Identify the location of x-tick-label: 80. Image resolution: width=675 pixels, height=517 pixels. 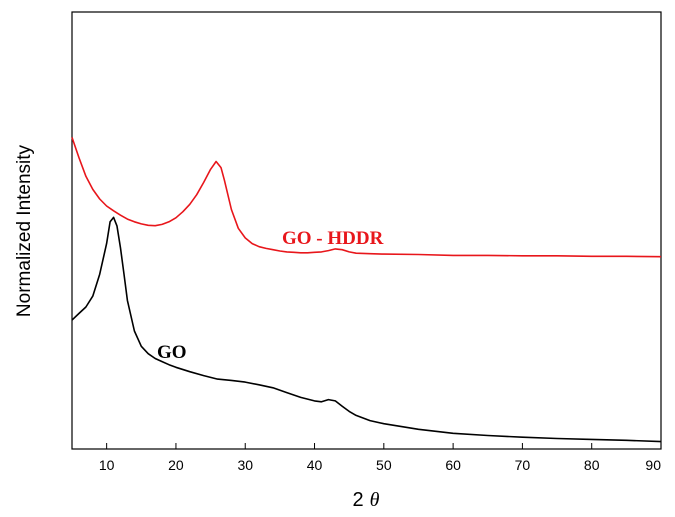
(592, 465).